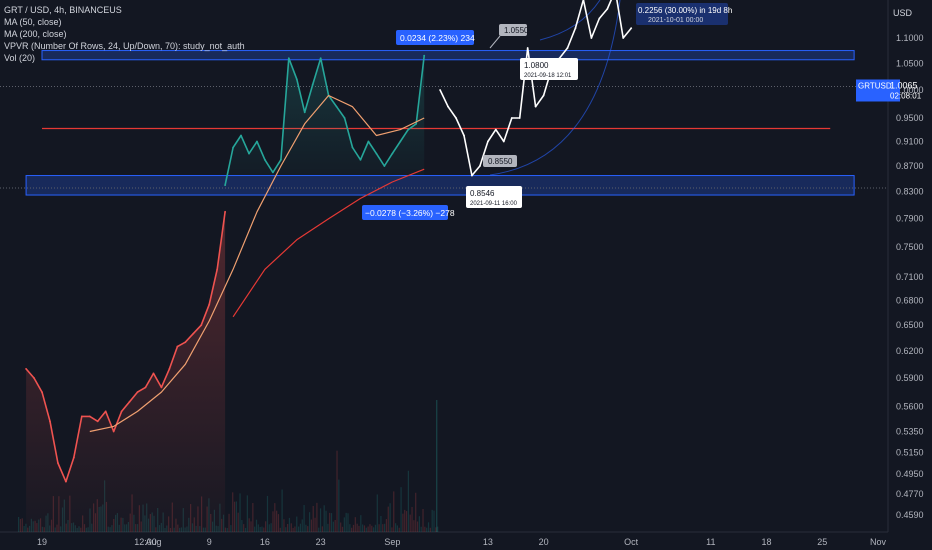  What do you see at coordinates (555, 88) in the screenshot?
I see `projection-arc` at bounding box center [555, 88].